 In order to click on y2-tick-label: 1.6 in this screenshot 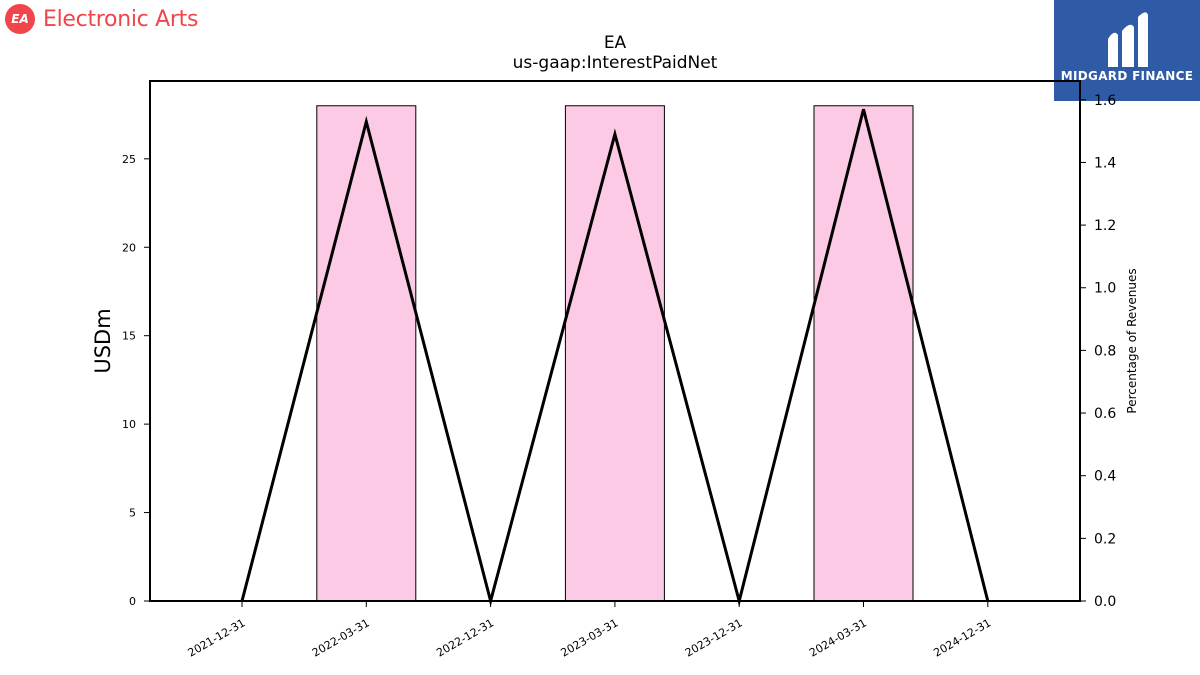, I will do `click(1105, 101)`.